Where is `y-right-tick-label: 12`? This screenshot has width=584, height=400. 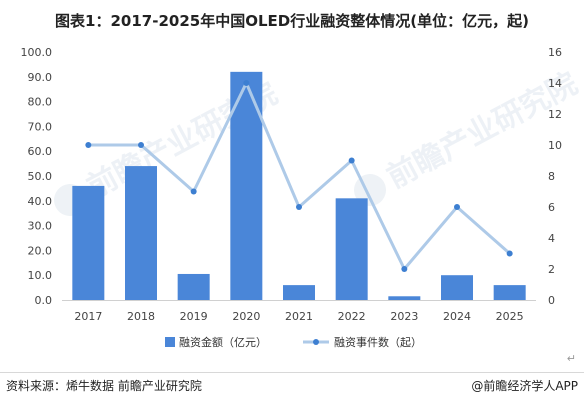 y-right-tick-label: 12 is located at coordinates (555, 114).